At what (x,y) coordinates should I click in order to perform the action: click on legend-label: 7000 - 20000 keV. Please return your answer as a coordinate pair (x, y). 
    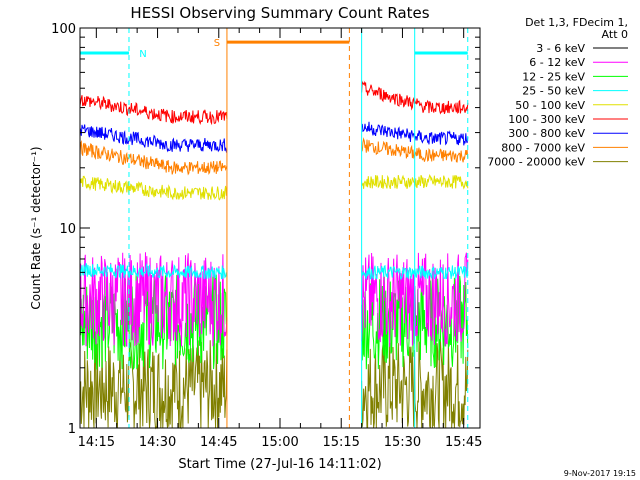
    Looking at the image, I should click on (536, 162).